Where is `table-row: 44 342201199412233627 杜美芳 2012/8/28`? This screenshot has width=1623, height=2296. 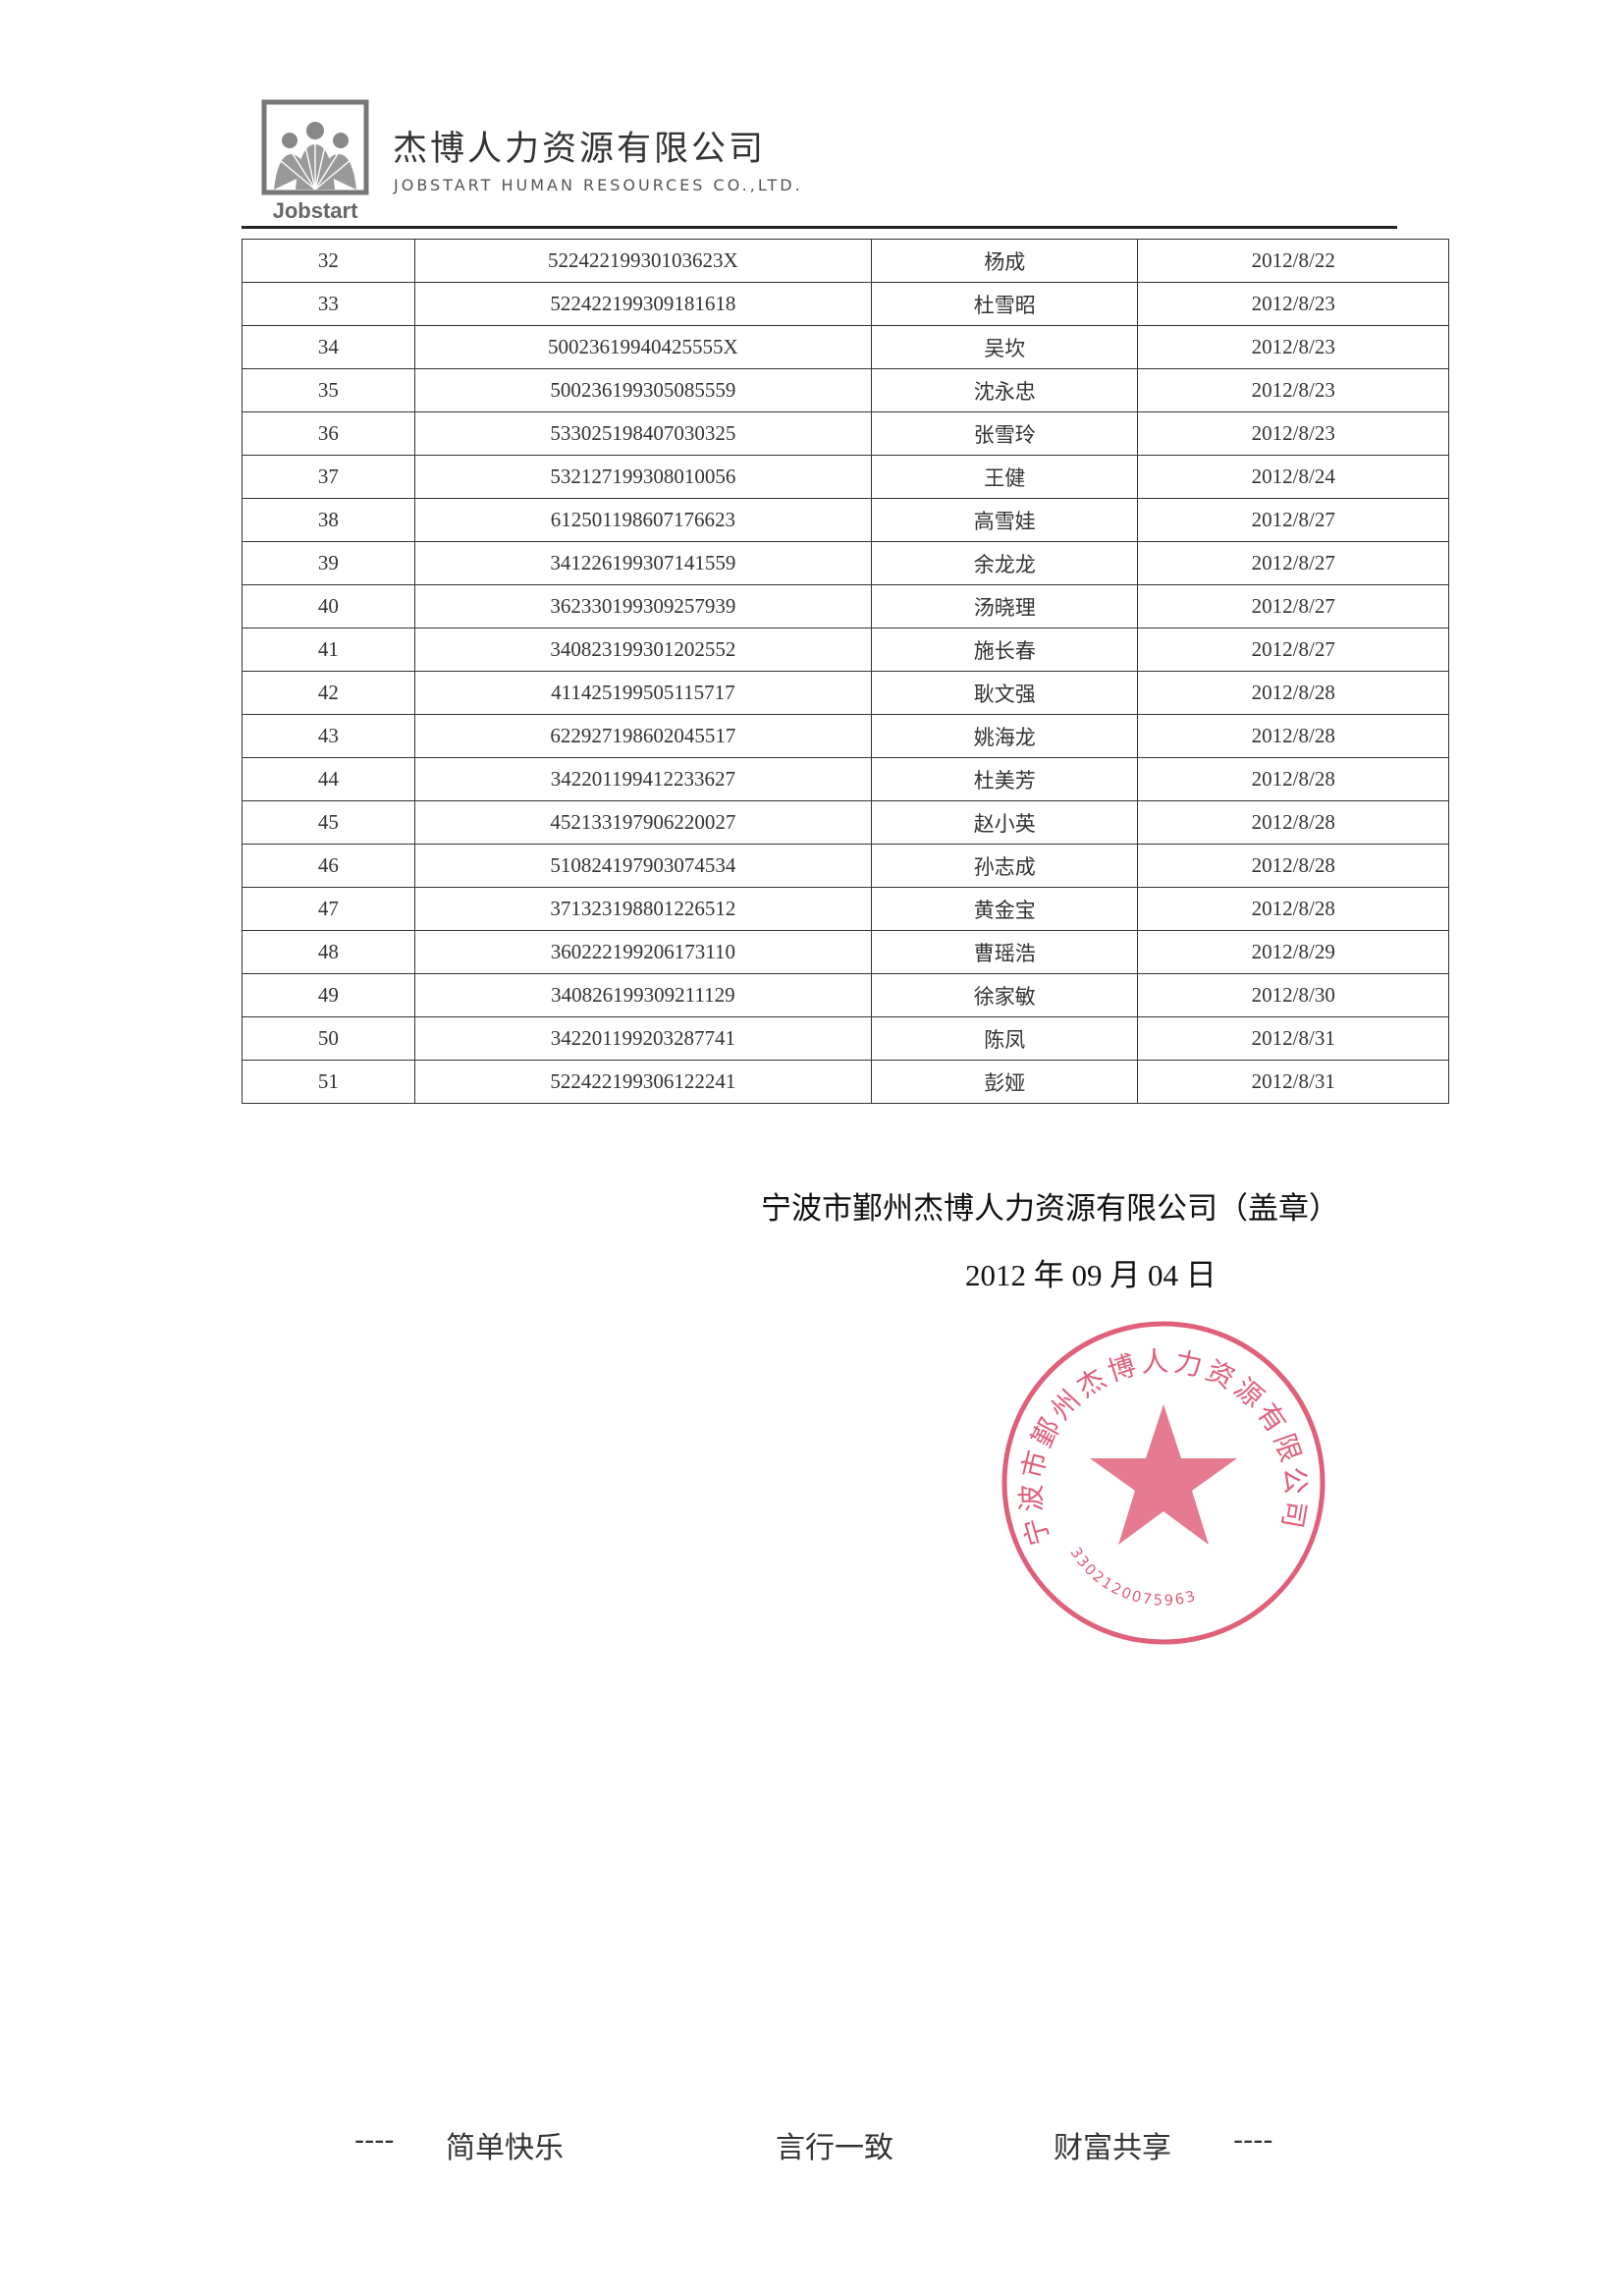
table-row: 44 342201199412233627 杜美芳 2012/8/28 is located at coordinates (845, 779).